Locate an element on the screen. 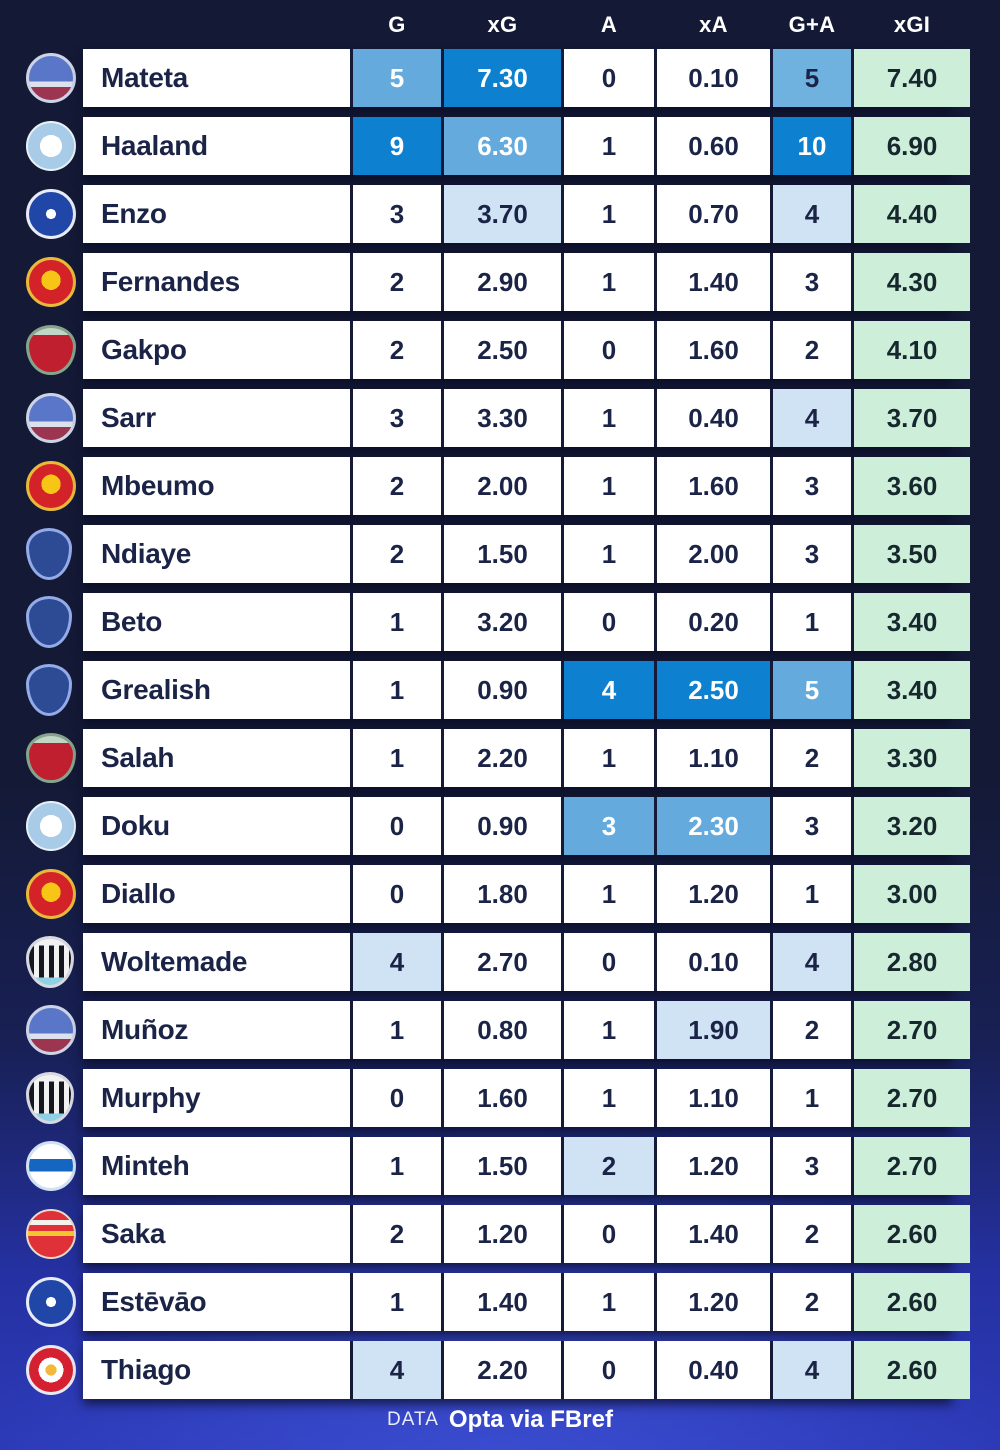 This screenshot has height=1450, width=1000. arsenal-crest-icon is located at coordinates (51, 1234).